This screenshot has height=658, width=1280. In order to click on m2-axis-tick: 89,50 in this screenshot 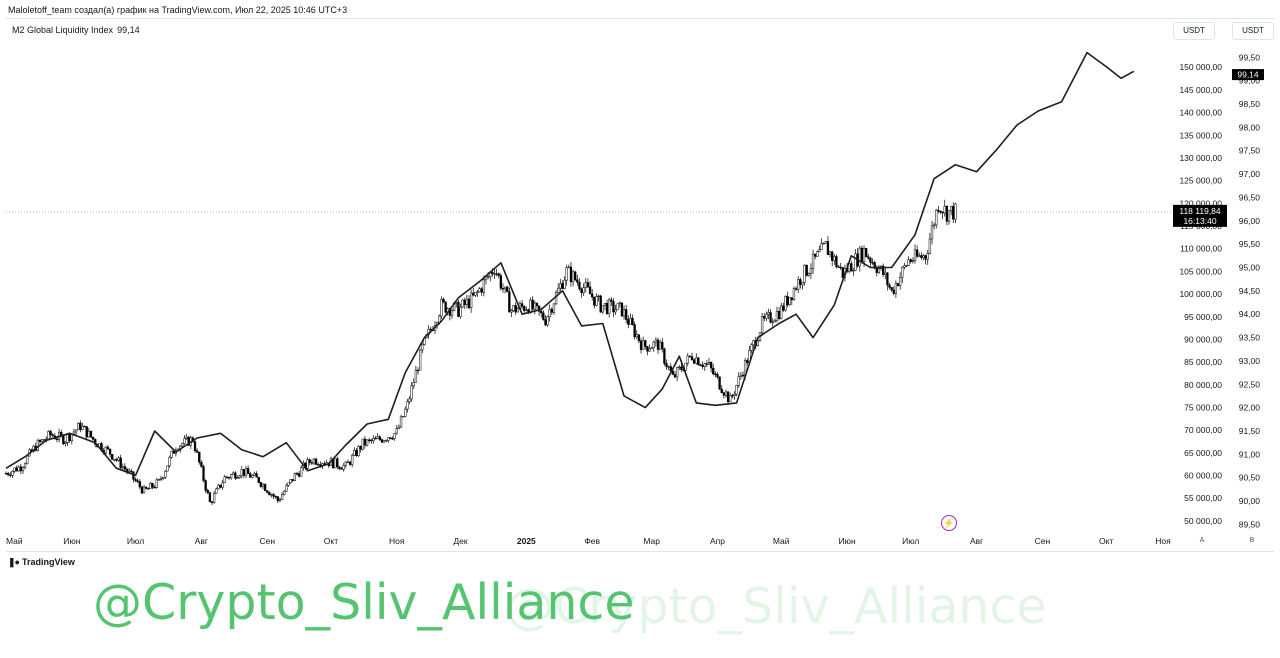, I will do `click(1250, 524)`.